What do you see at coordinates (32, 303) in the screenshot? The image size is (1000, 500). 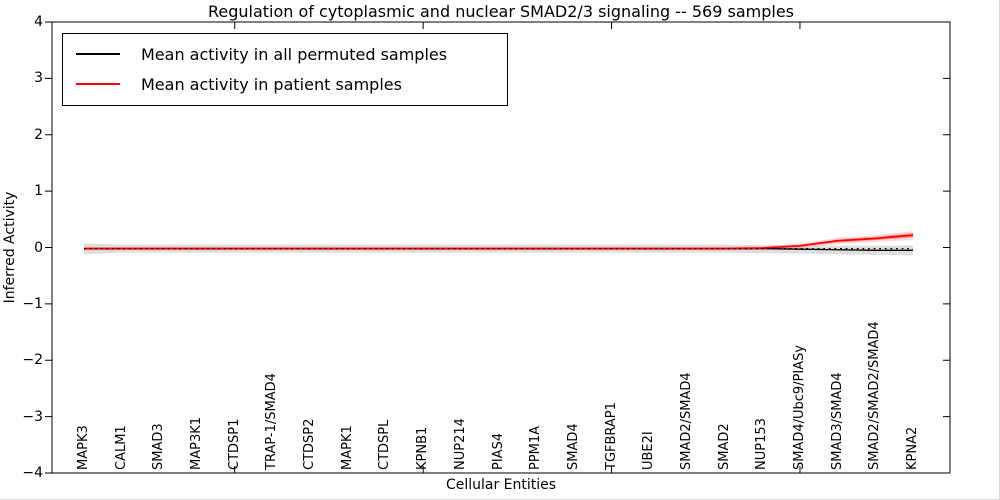 I see `y-tick-label: −1` at bounding box center [32, 303].